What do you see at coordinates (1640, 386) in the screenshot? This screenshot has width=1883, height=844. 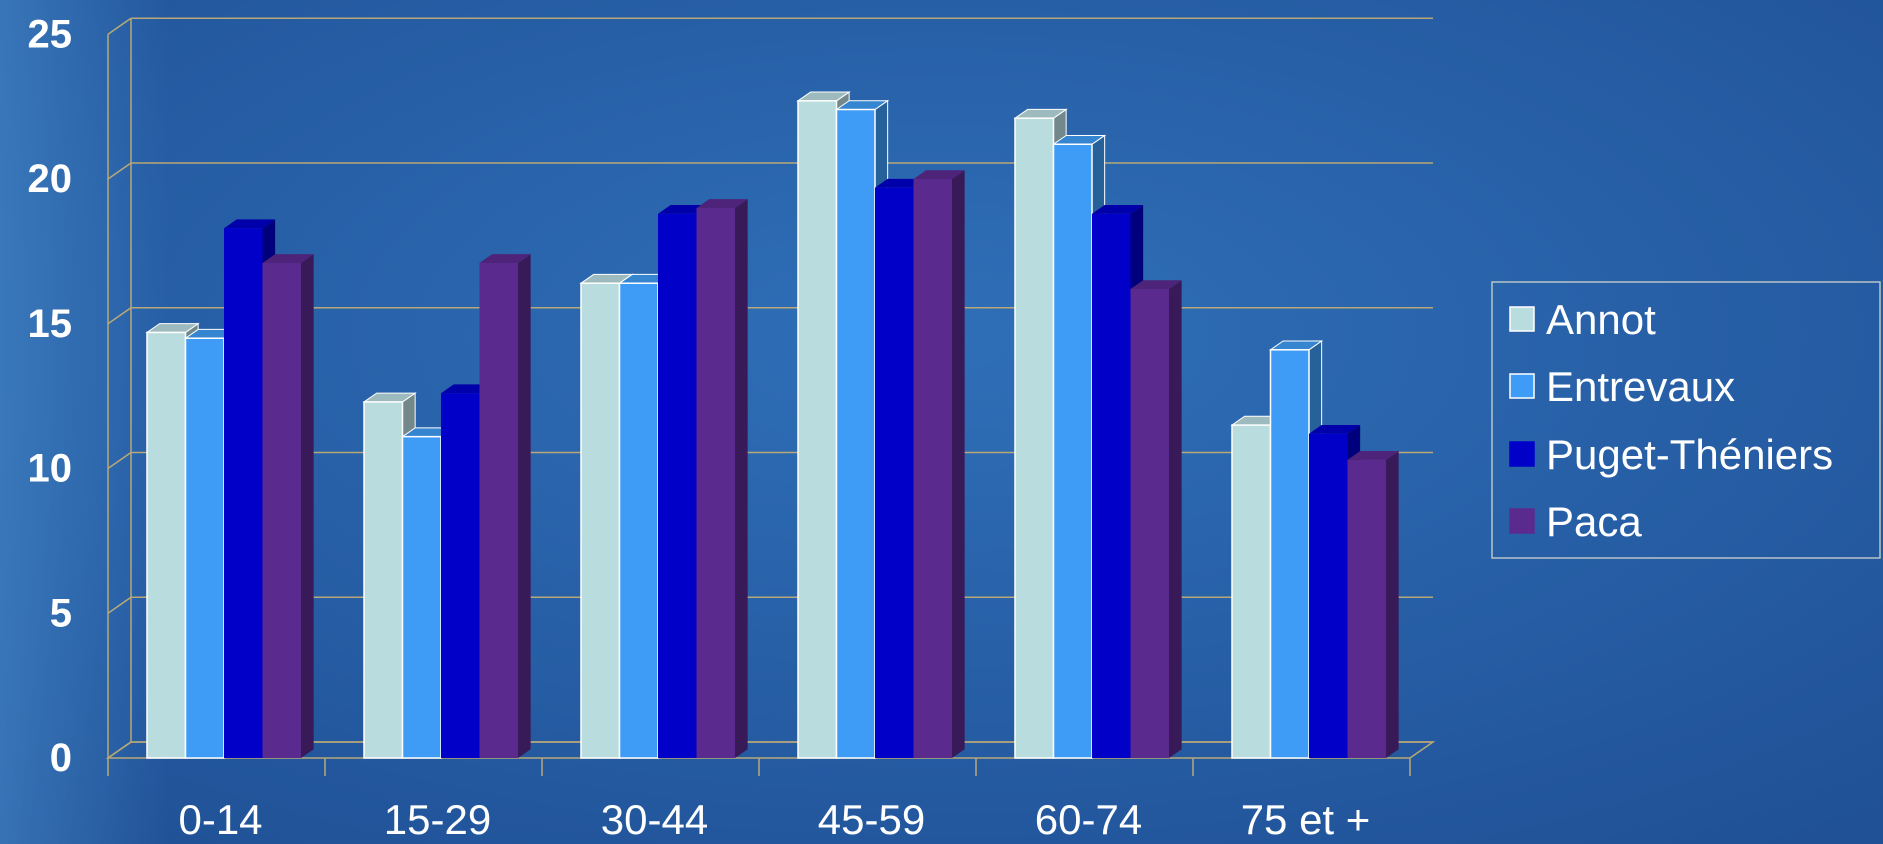 I see `legend-label-entrevaux: Entrevaux` at bounding box center [1640, 386].